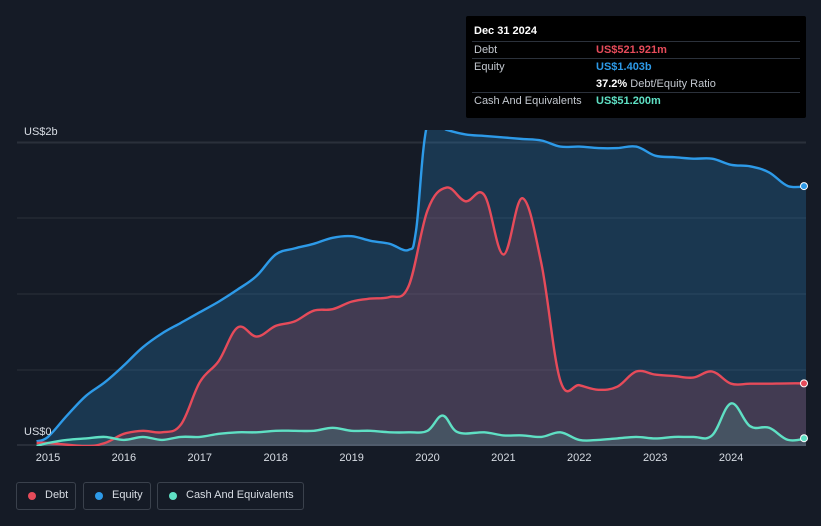 Image resolution: width=821 pixels, height=526 pixels. What do you see at coordinates (624, 67) in the screenshot?
I see `tooltip-equity-value: US$1.403b` at bounding box center [624, 67].